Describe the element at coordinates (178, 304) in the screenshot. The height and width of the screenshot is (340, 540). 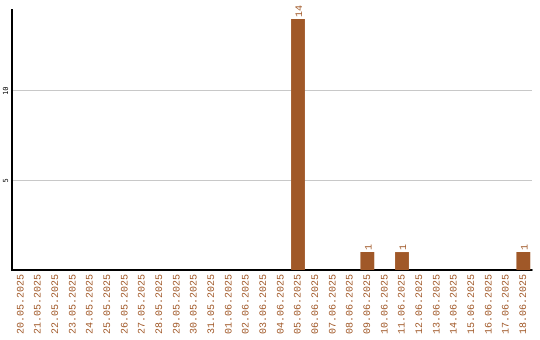
I see `x-tick-label: 29.05.2025` at that location.